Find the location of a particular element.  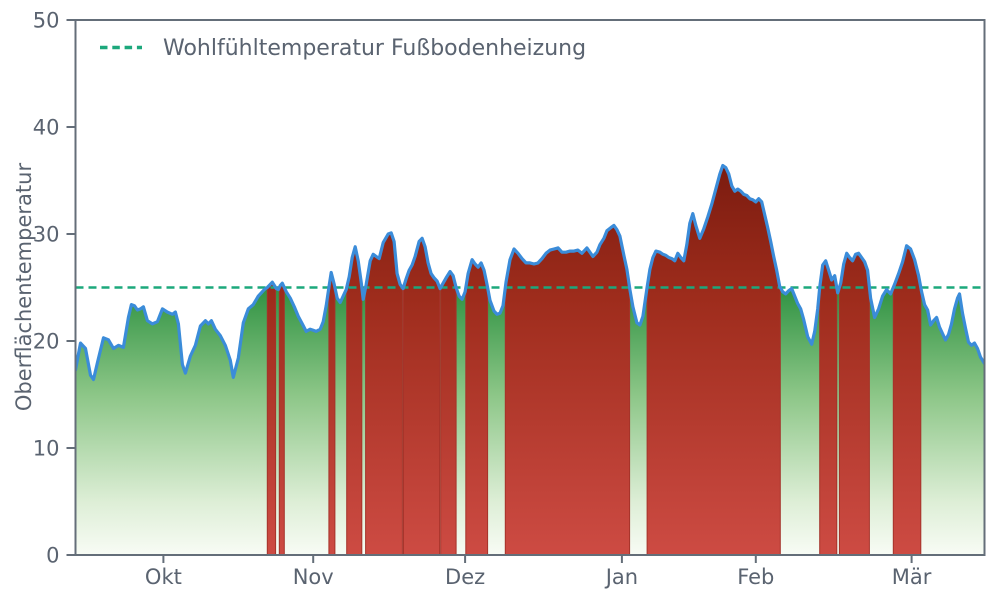

y-tick-label: 50 is located at coordinates (46, 21).